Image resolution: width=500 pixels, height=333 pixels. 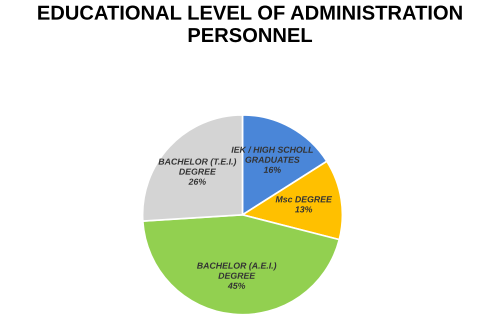 I want to click on chart-title: EDUCATIONAL LEVEL OF ADMINISTRATION PERSONNEL, so click(x=250, y=24).